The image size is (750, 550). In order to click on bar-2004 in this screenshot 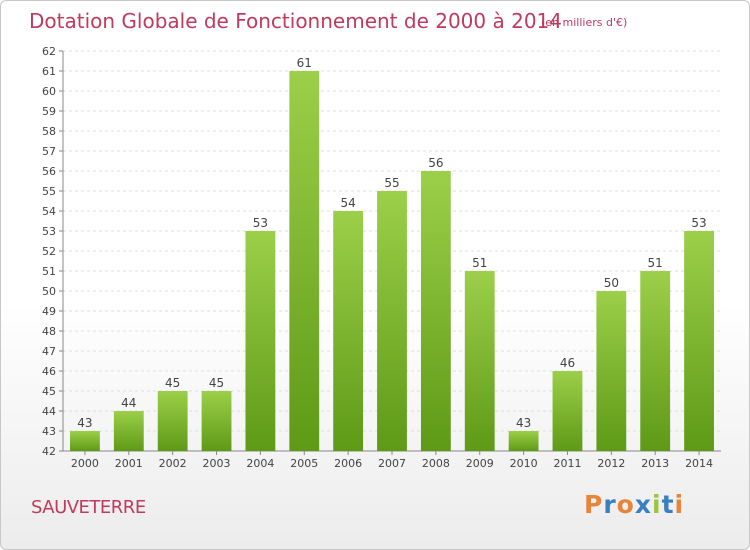, I will do `click(260, 341)`.